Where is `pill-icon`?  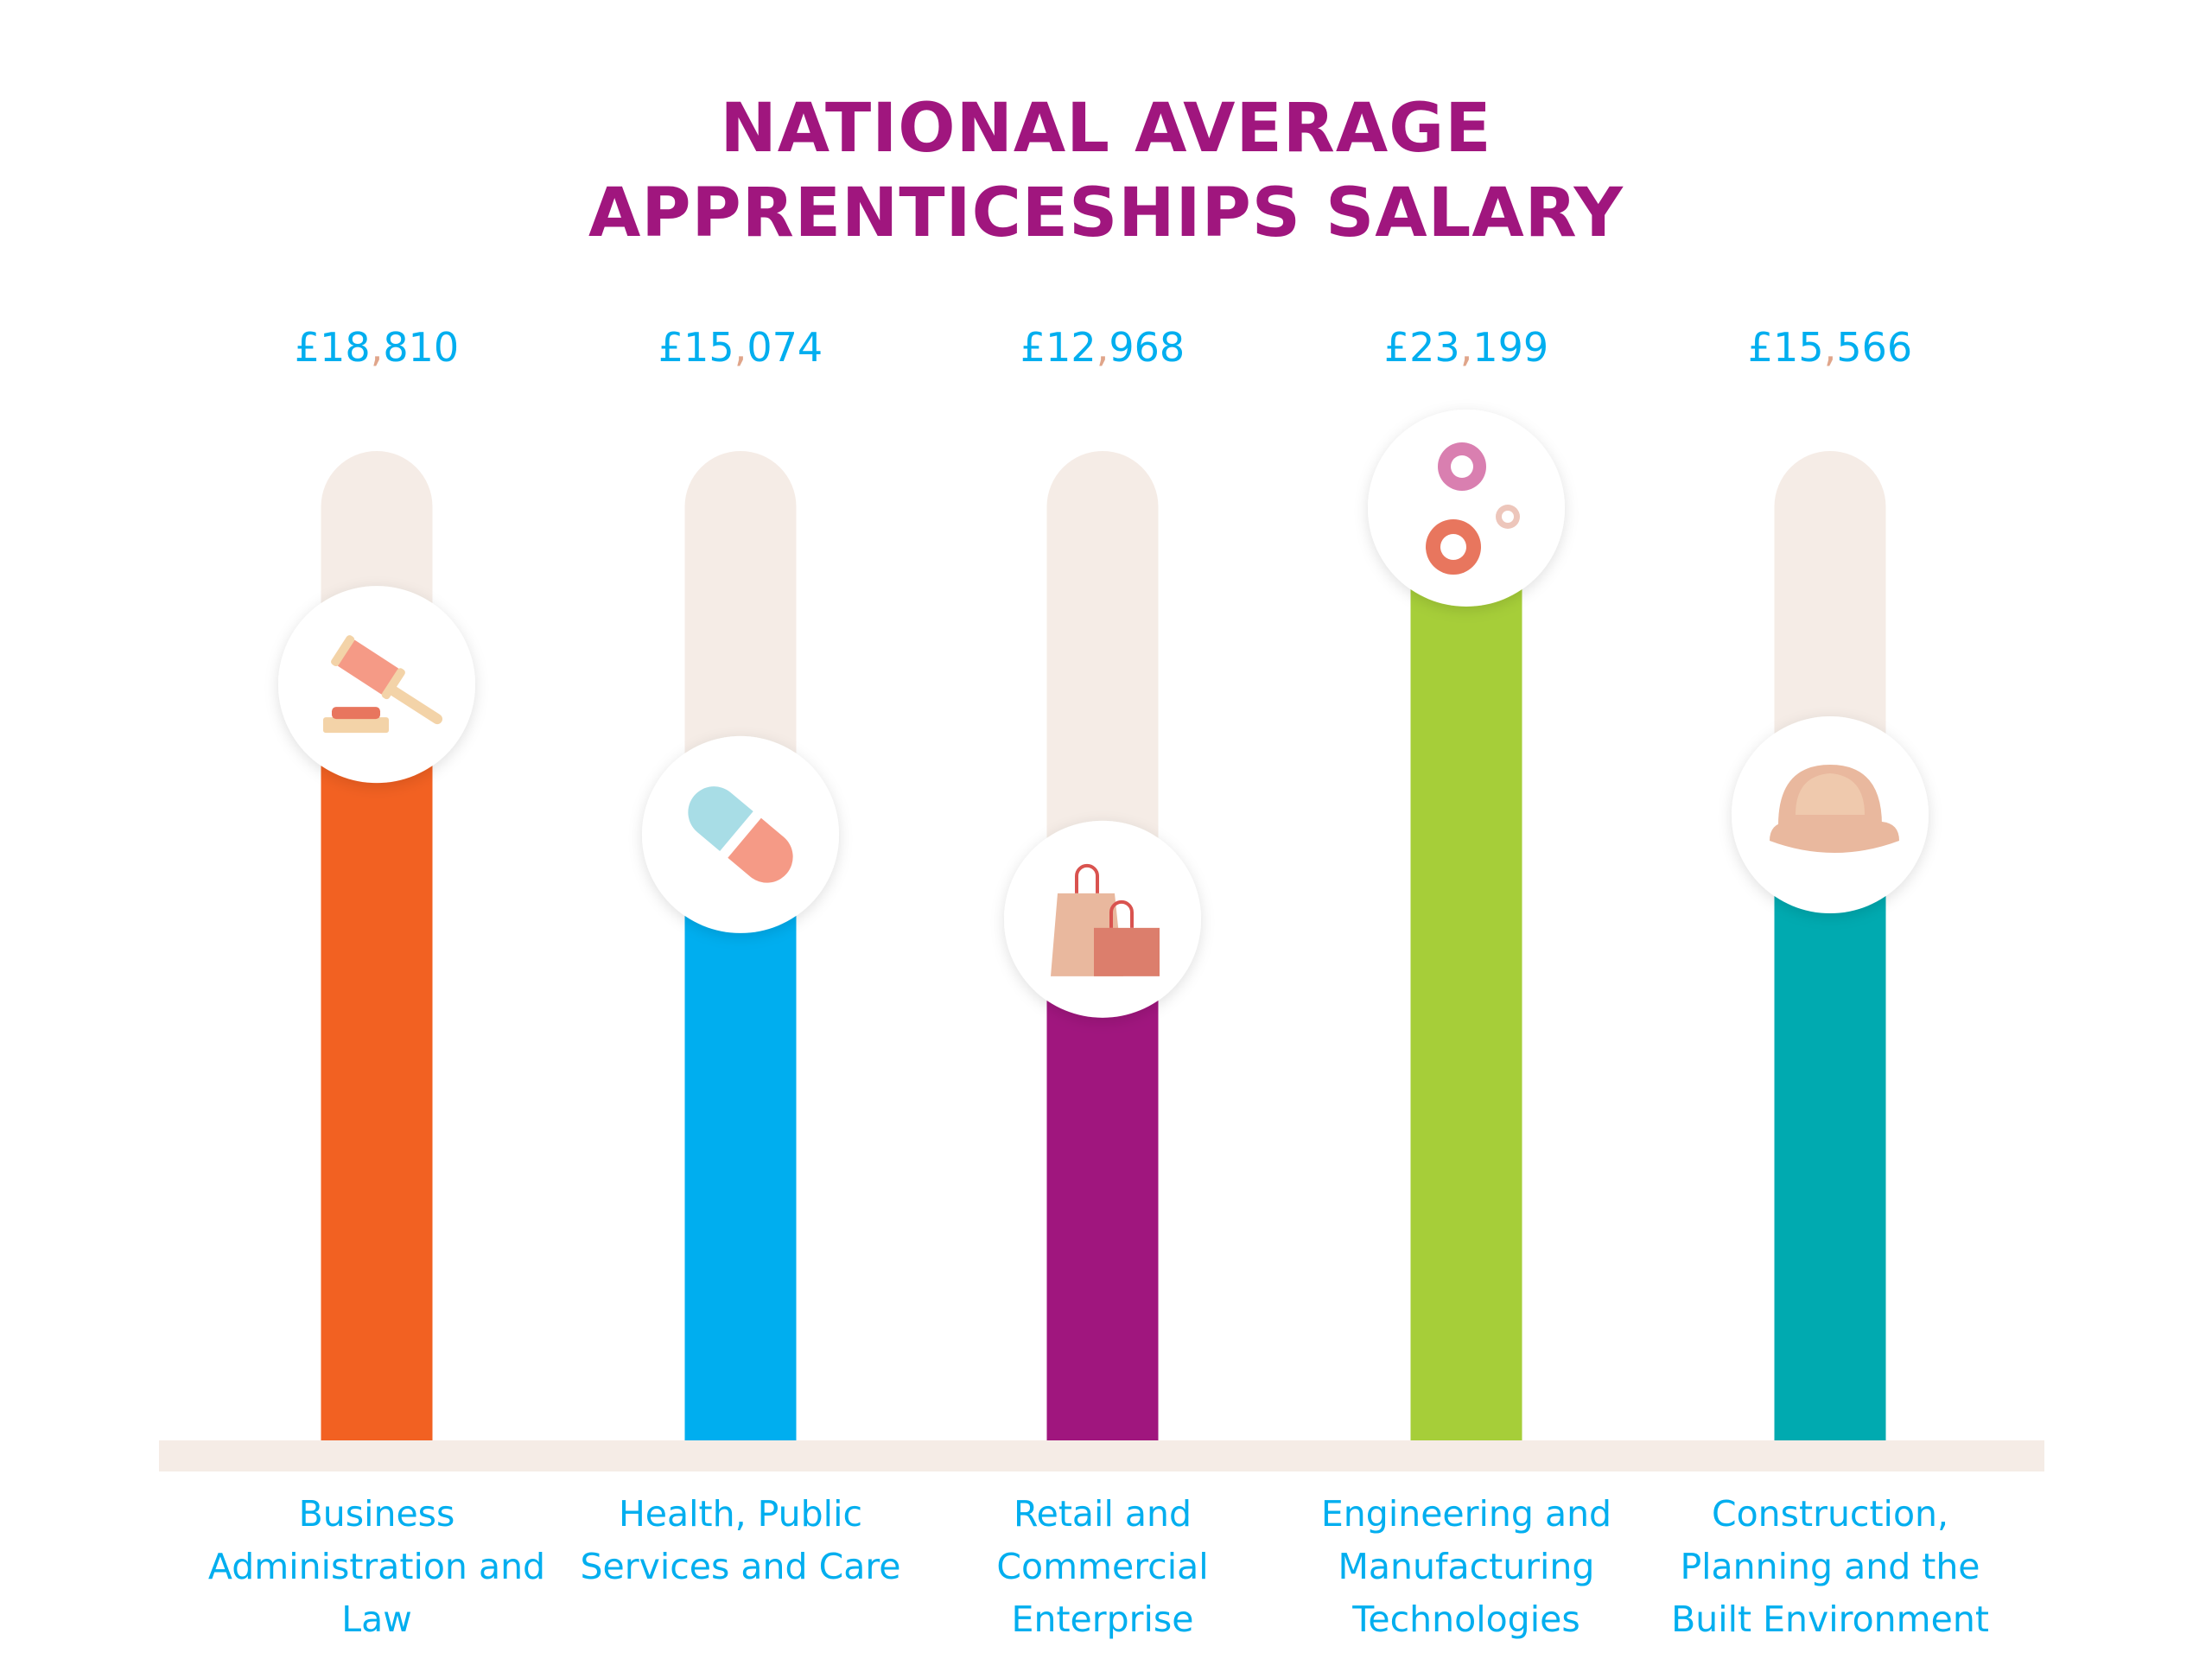
pill-icon is located at coordinates (740, 834).